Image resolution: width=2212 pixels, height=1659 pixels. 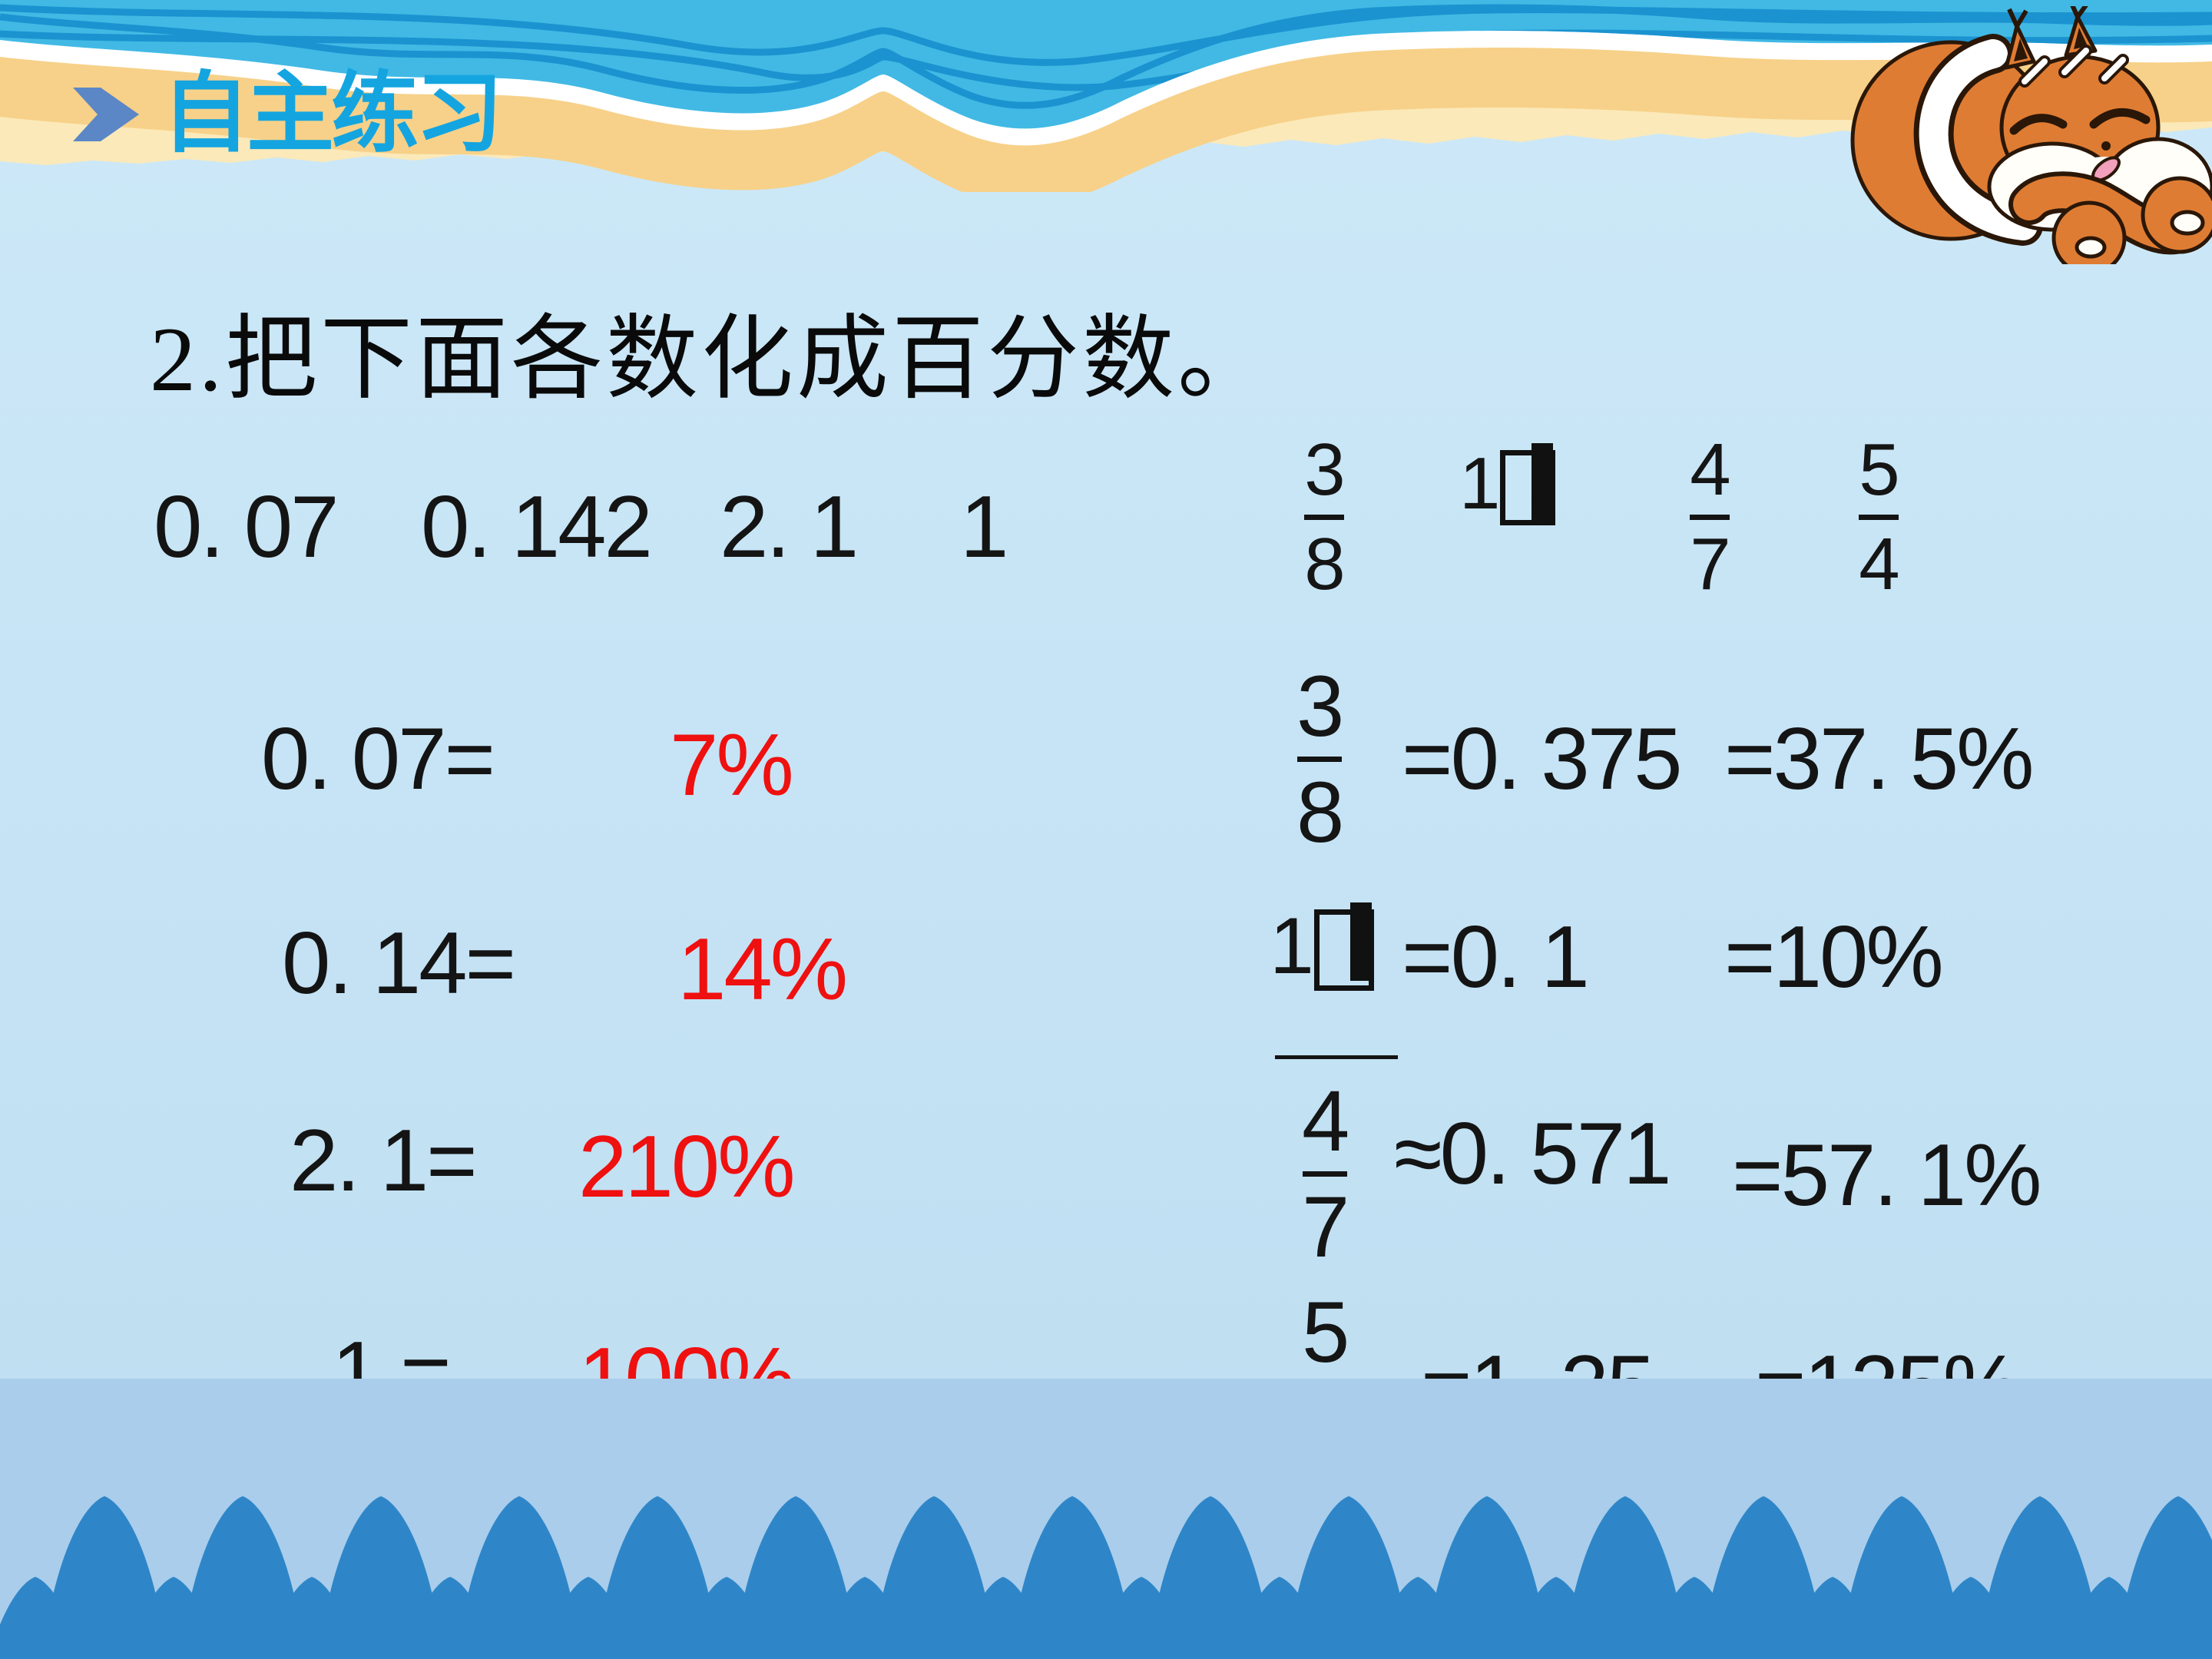 What do you see at coordinates (1879, 565) in the screenshot?
I see `fraction-denominator: 4` at bounding box center [1879, 565].